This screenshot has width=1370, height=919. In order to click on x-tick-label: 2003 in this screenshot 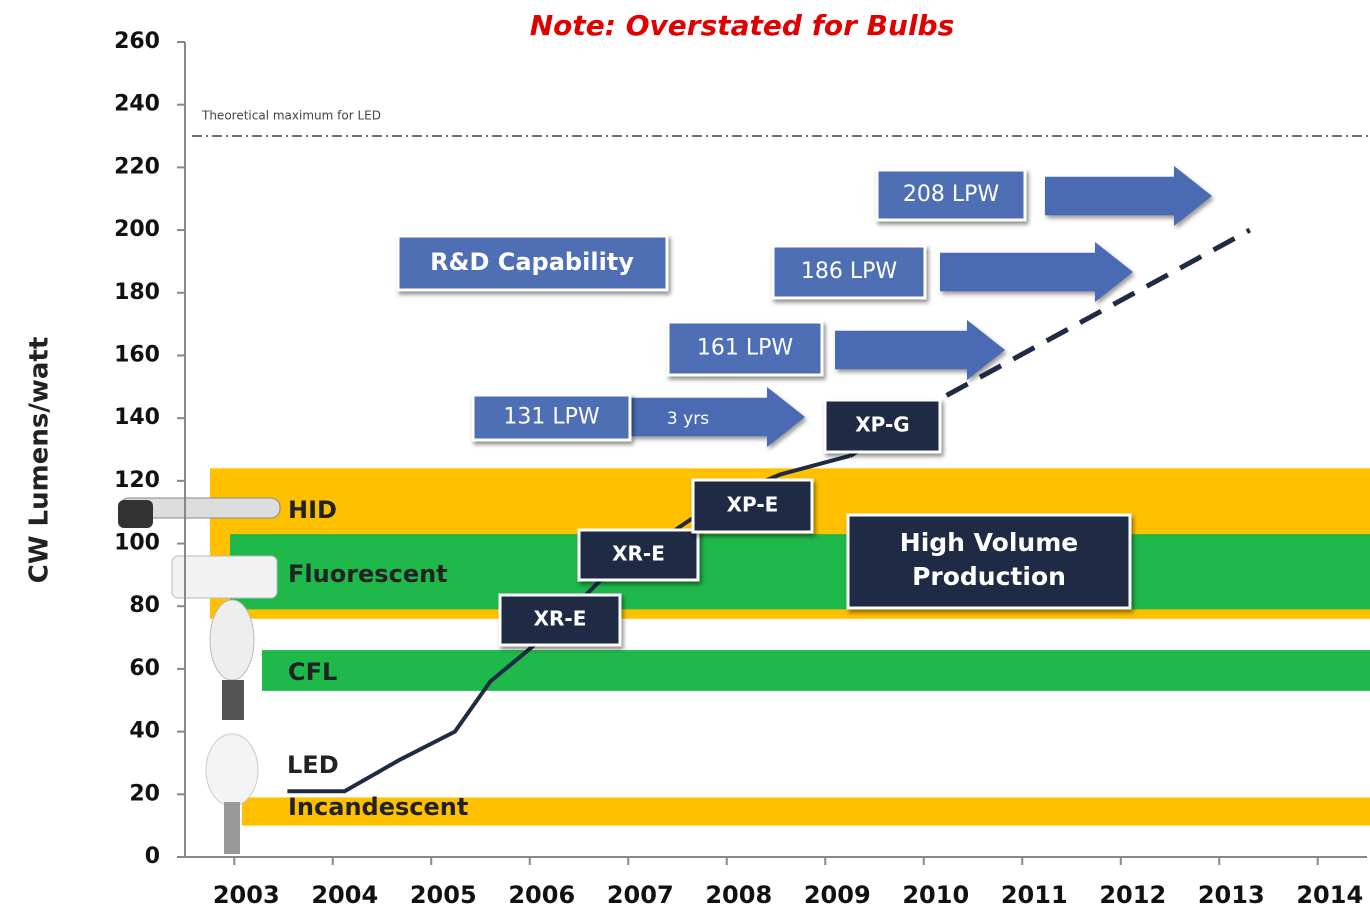, I will do `click(246, 895)`.